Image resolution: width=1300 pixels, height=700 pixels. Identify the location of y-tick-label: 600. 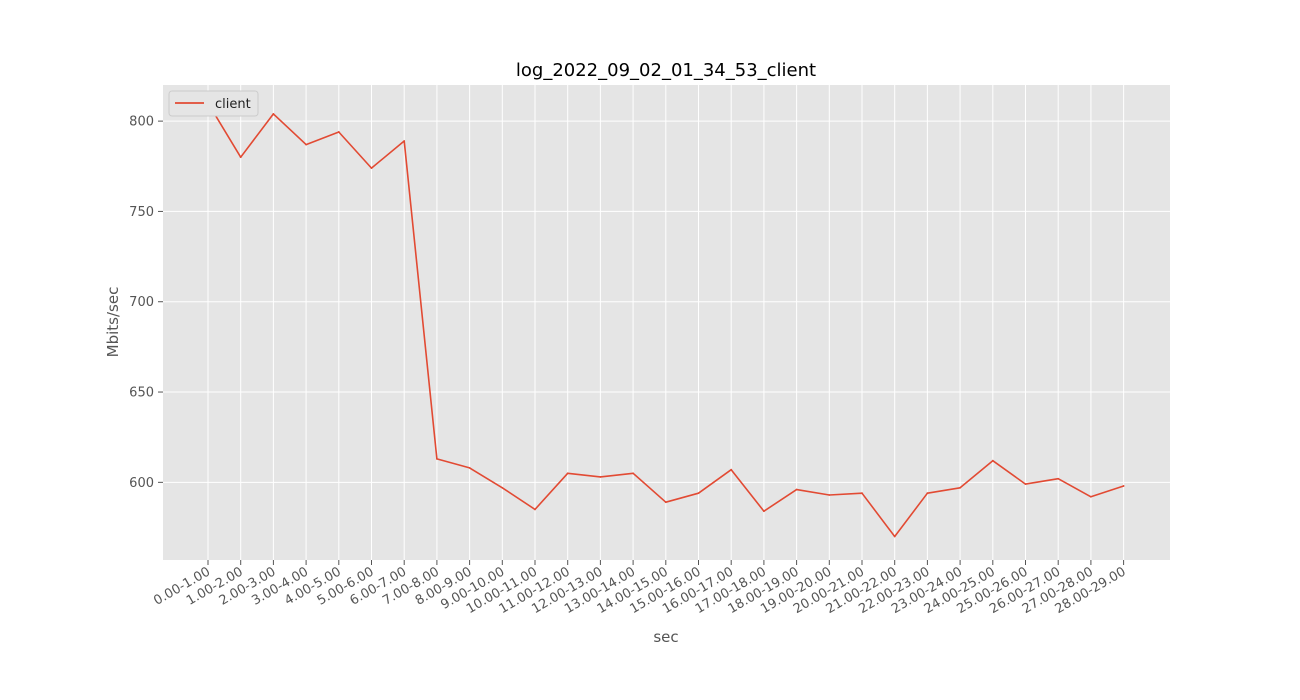
(141, 483).